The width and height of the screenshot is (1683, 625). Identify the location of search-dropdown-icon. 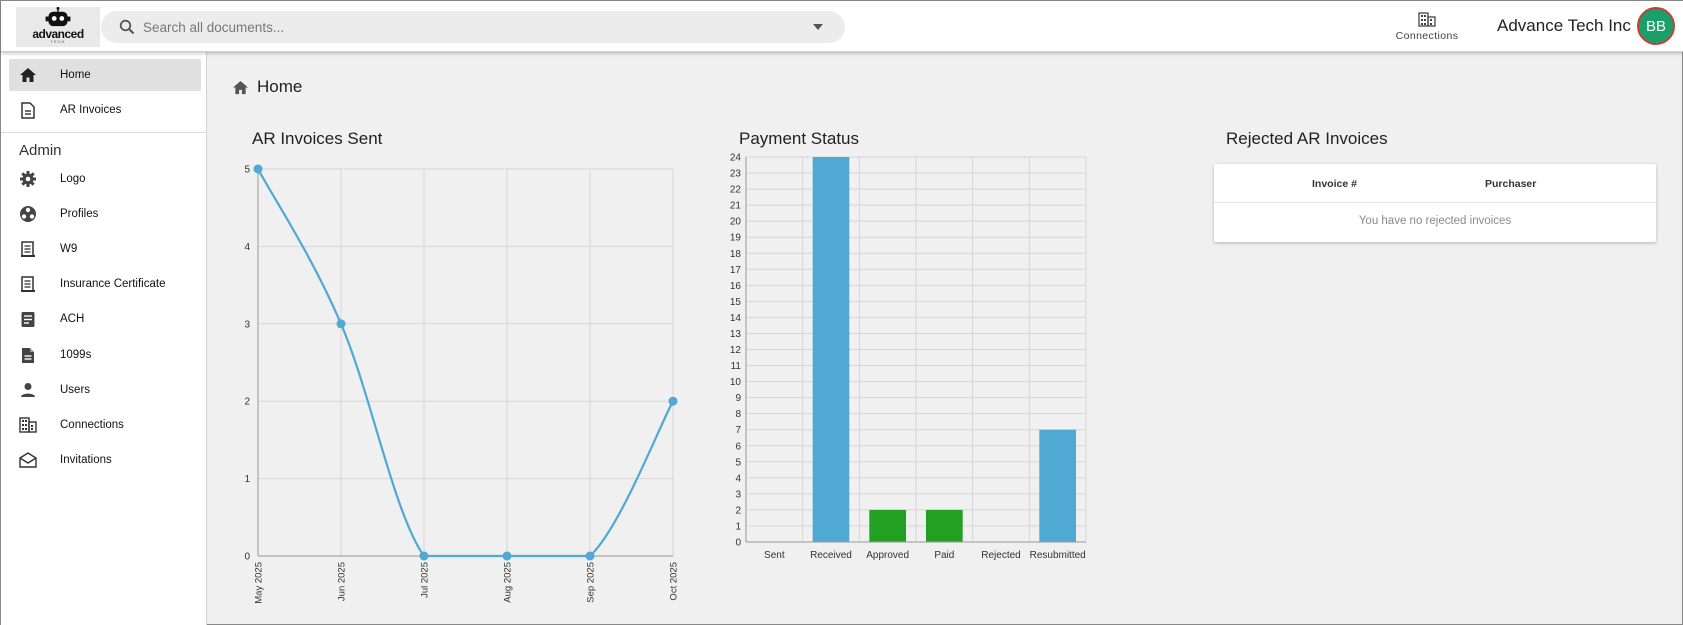
(818, 27).